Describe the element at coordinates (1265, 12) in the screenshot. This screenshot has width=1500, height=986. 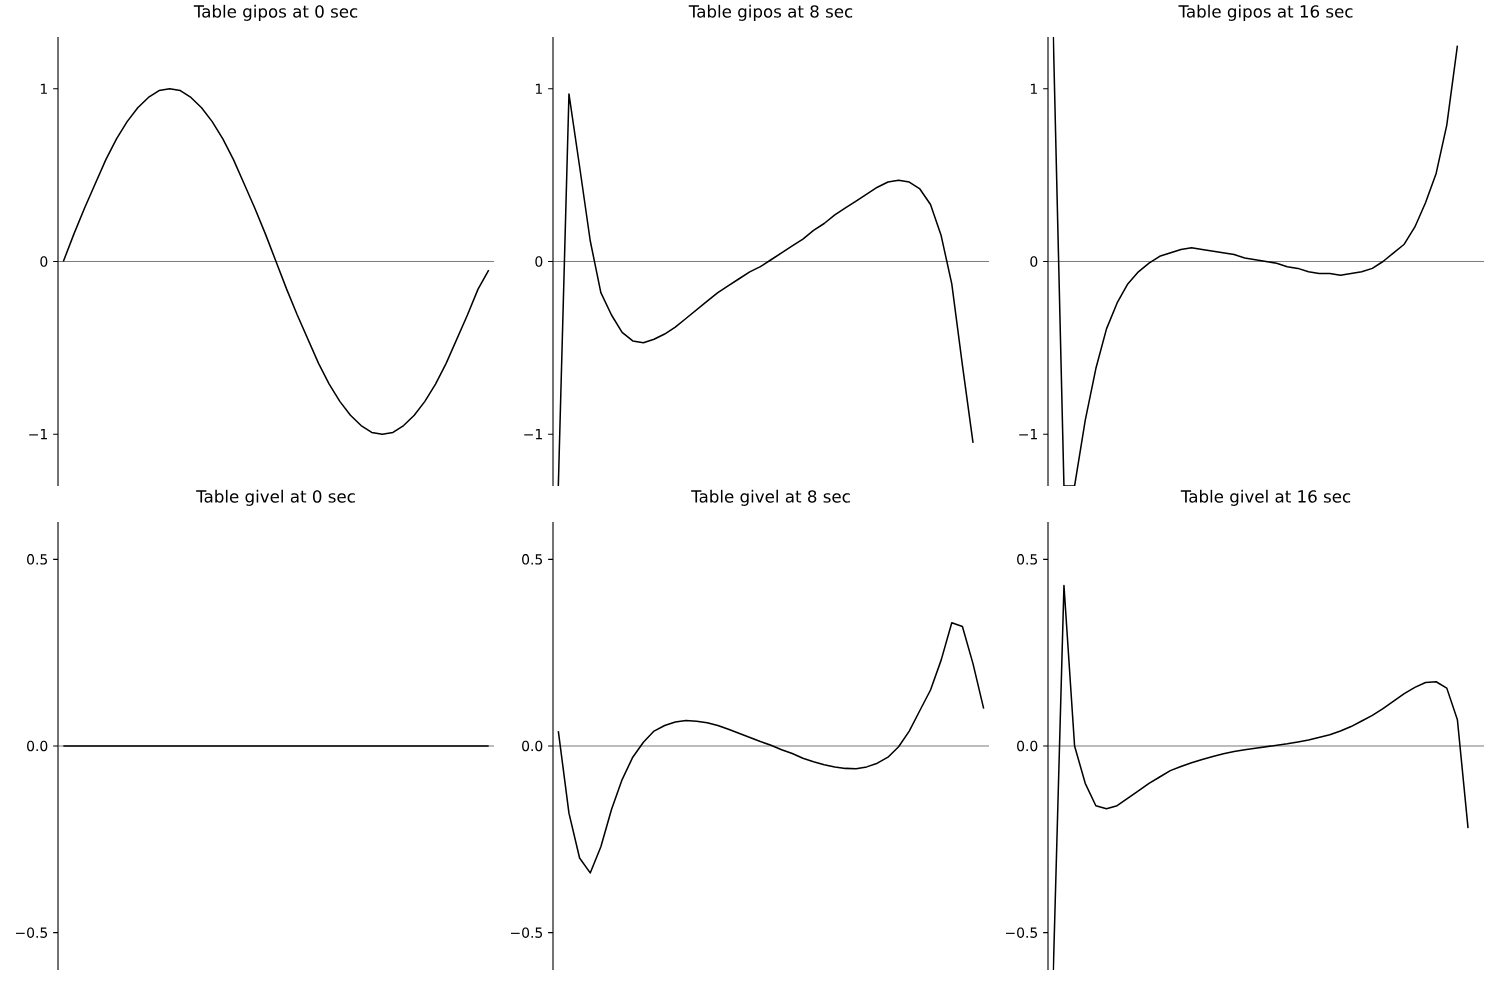
I see `chart-title: Table gipos at 16 sec` at that location.